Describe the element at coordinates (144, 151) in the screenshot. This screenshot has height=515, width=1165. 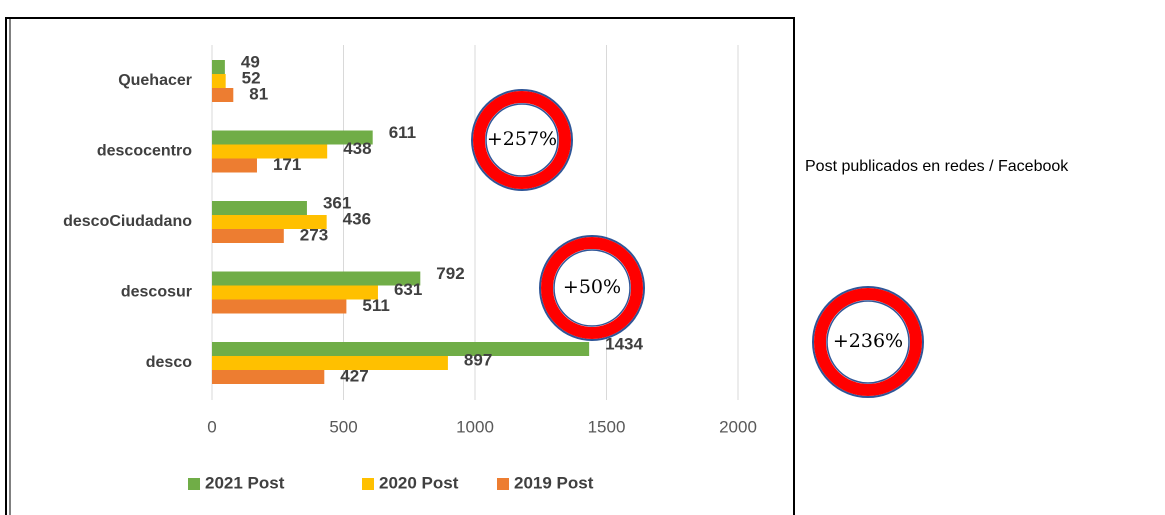
I see `y-tick-label: descocentro` at that location.